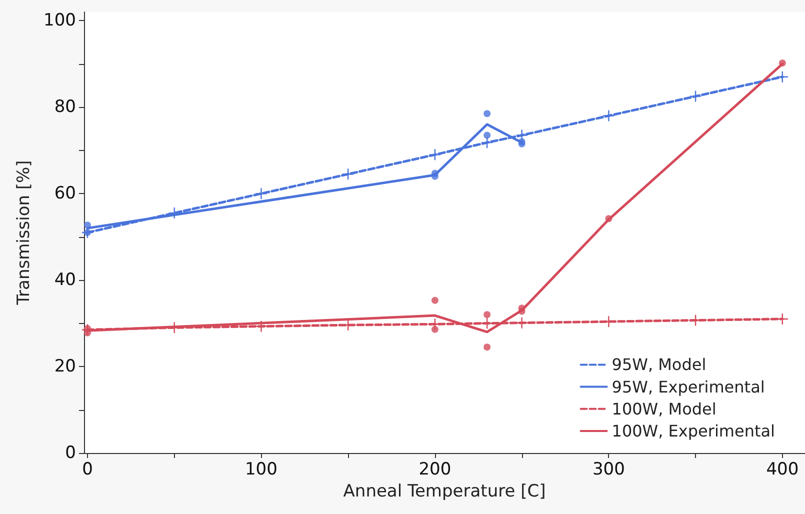  I want to click on x-tick-label: 300, so click(608, 470).